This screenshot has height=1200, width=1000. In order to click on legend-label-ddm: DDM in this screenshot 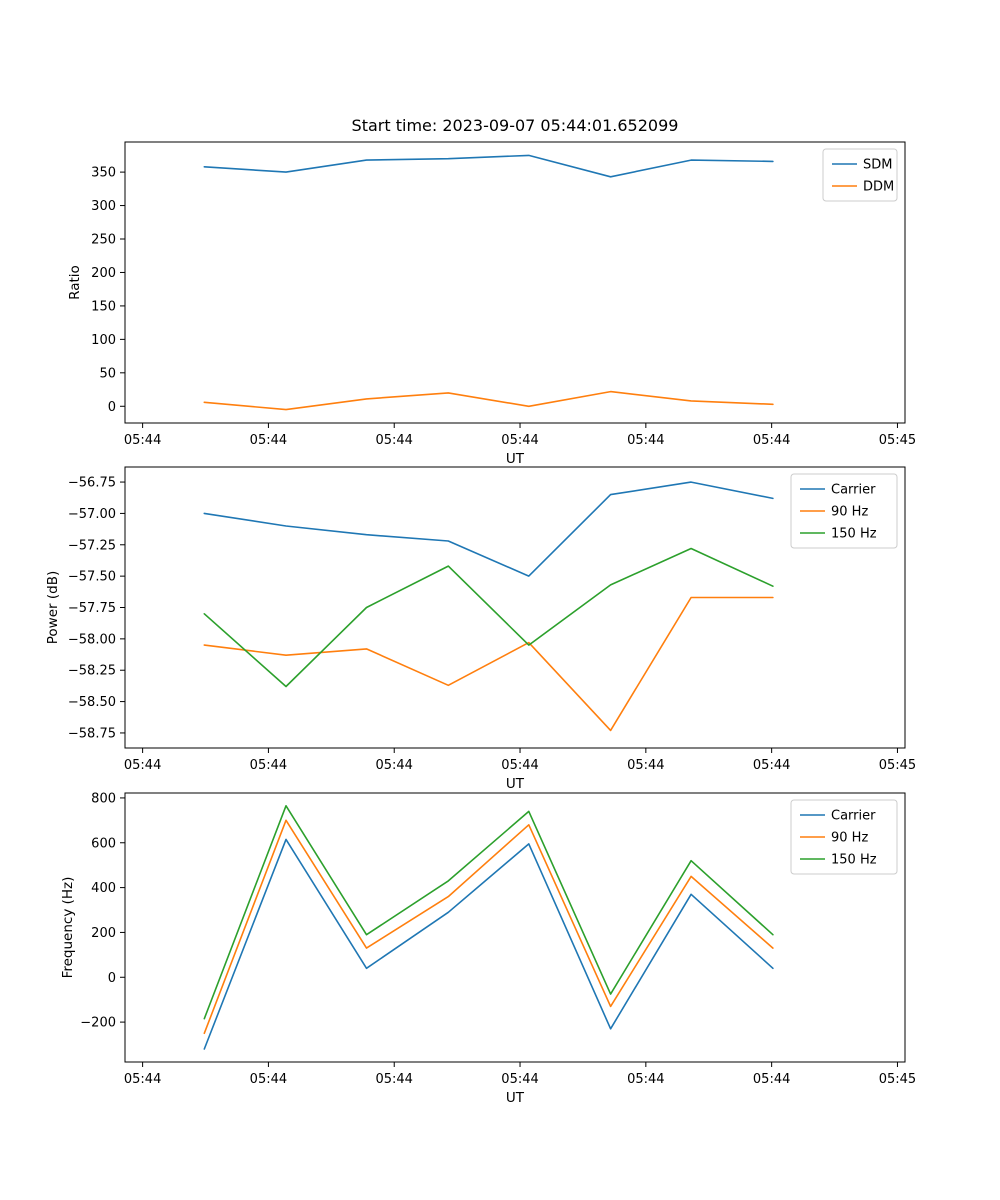, I will do `click(878, 187)`.